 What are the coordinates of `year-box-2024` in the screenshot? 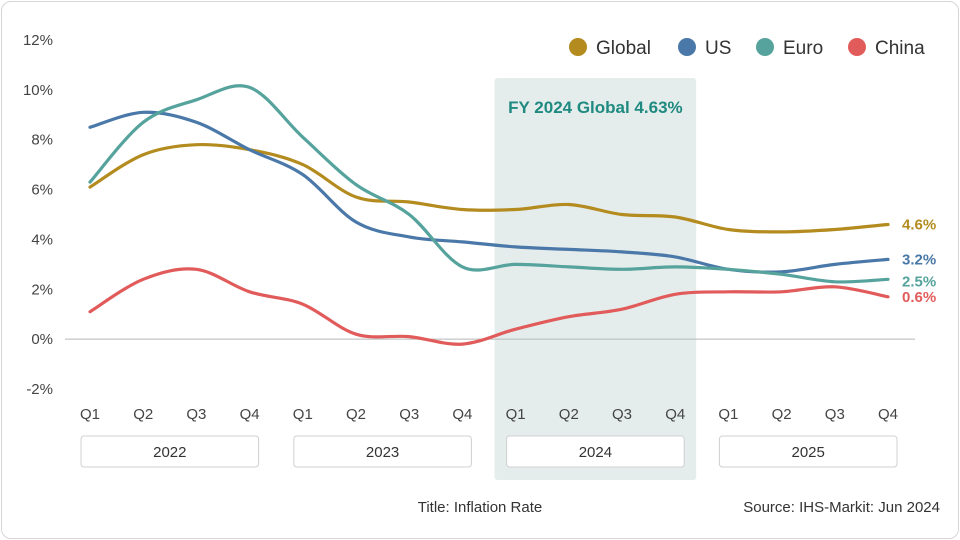 It's located at (595, 451).